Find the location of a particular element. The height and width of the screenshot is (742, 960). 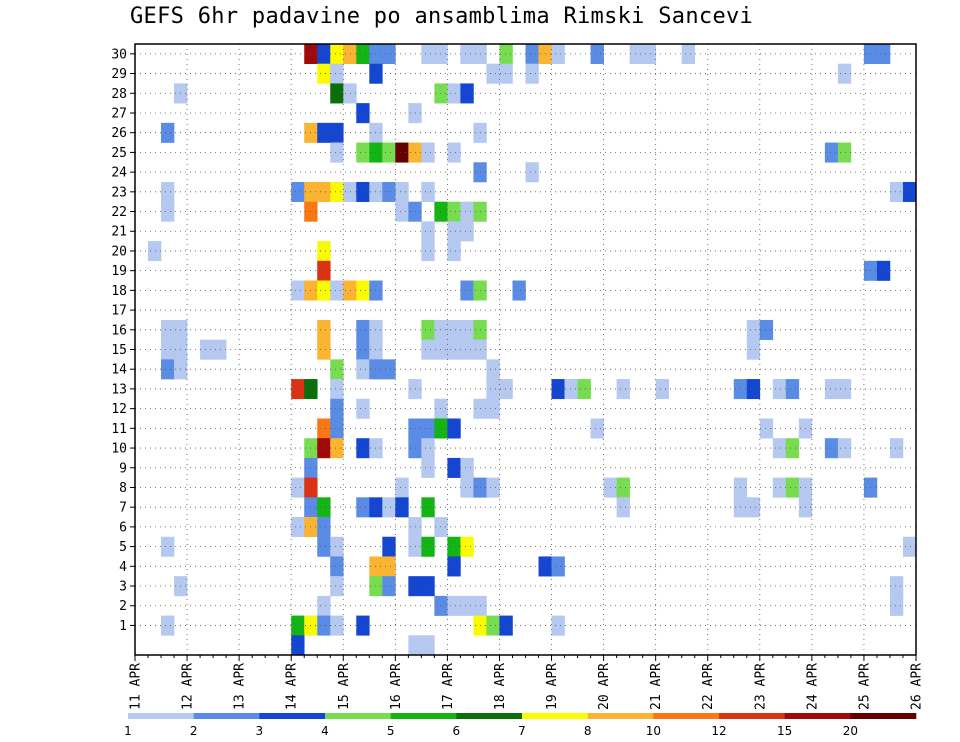

y-tick-label: 25 is located at coordinates (119, 153).